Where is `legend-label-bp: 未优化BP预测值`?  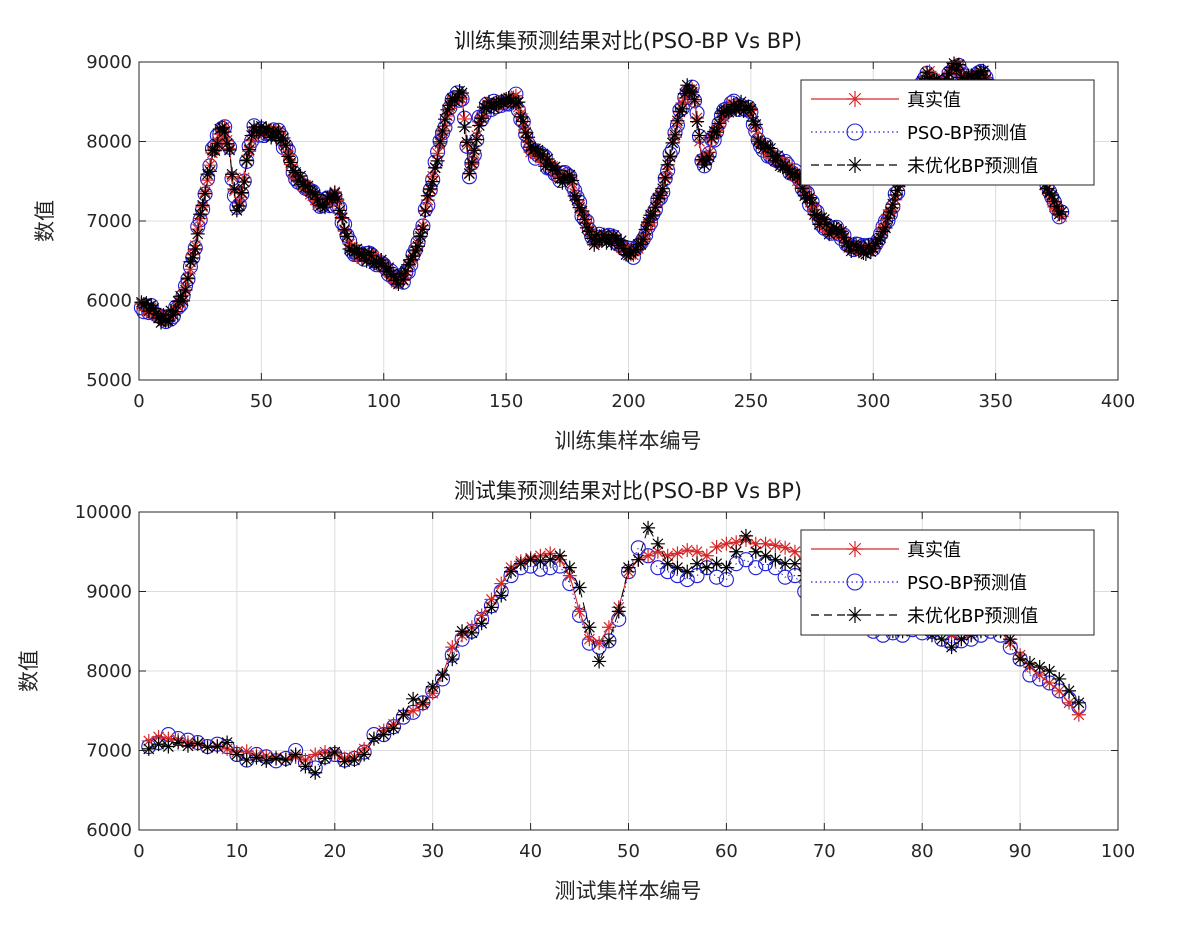
legend-label-bp: 未优化BP预测值 is located at coordinates (972, 616).